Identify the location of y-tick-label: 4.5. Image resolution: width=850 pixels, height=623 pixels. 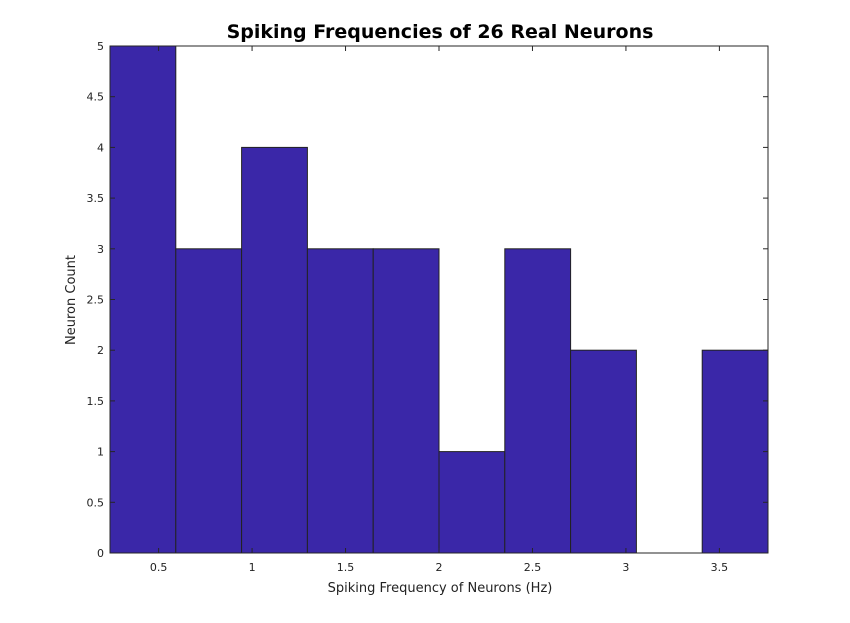
(96, 97).